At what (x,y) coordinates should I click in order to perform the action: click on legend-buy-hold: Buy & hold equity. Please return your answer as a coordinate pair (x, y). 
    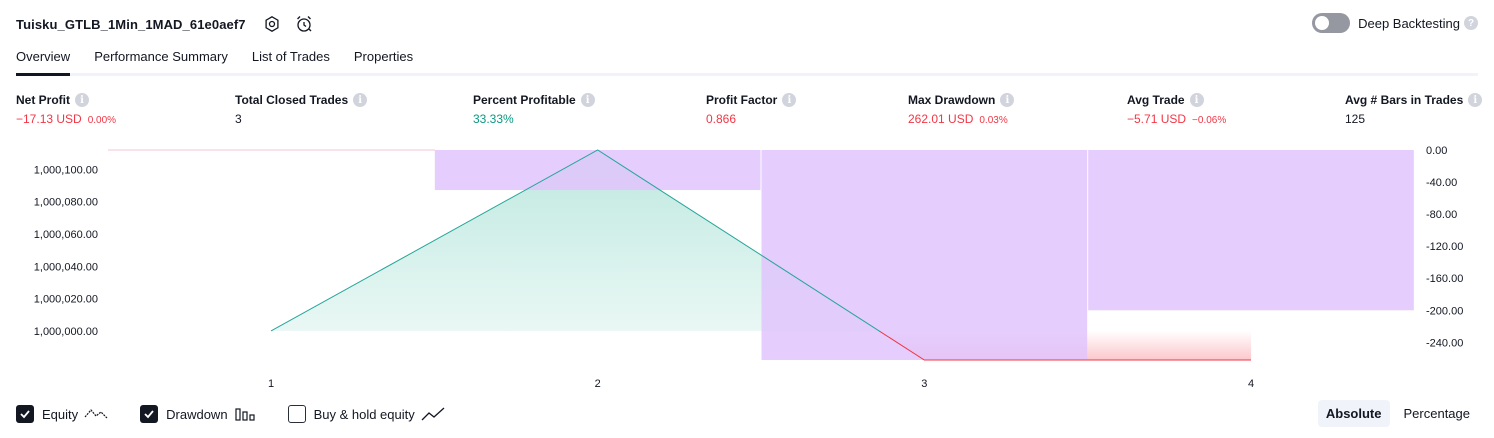
    Looking at the image, I should click on (366, 414).